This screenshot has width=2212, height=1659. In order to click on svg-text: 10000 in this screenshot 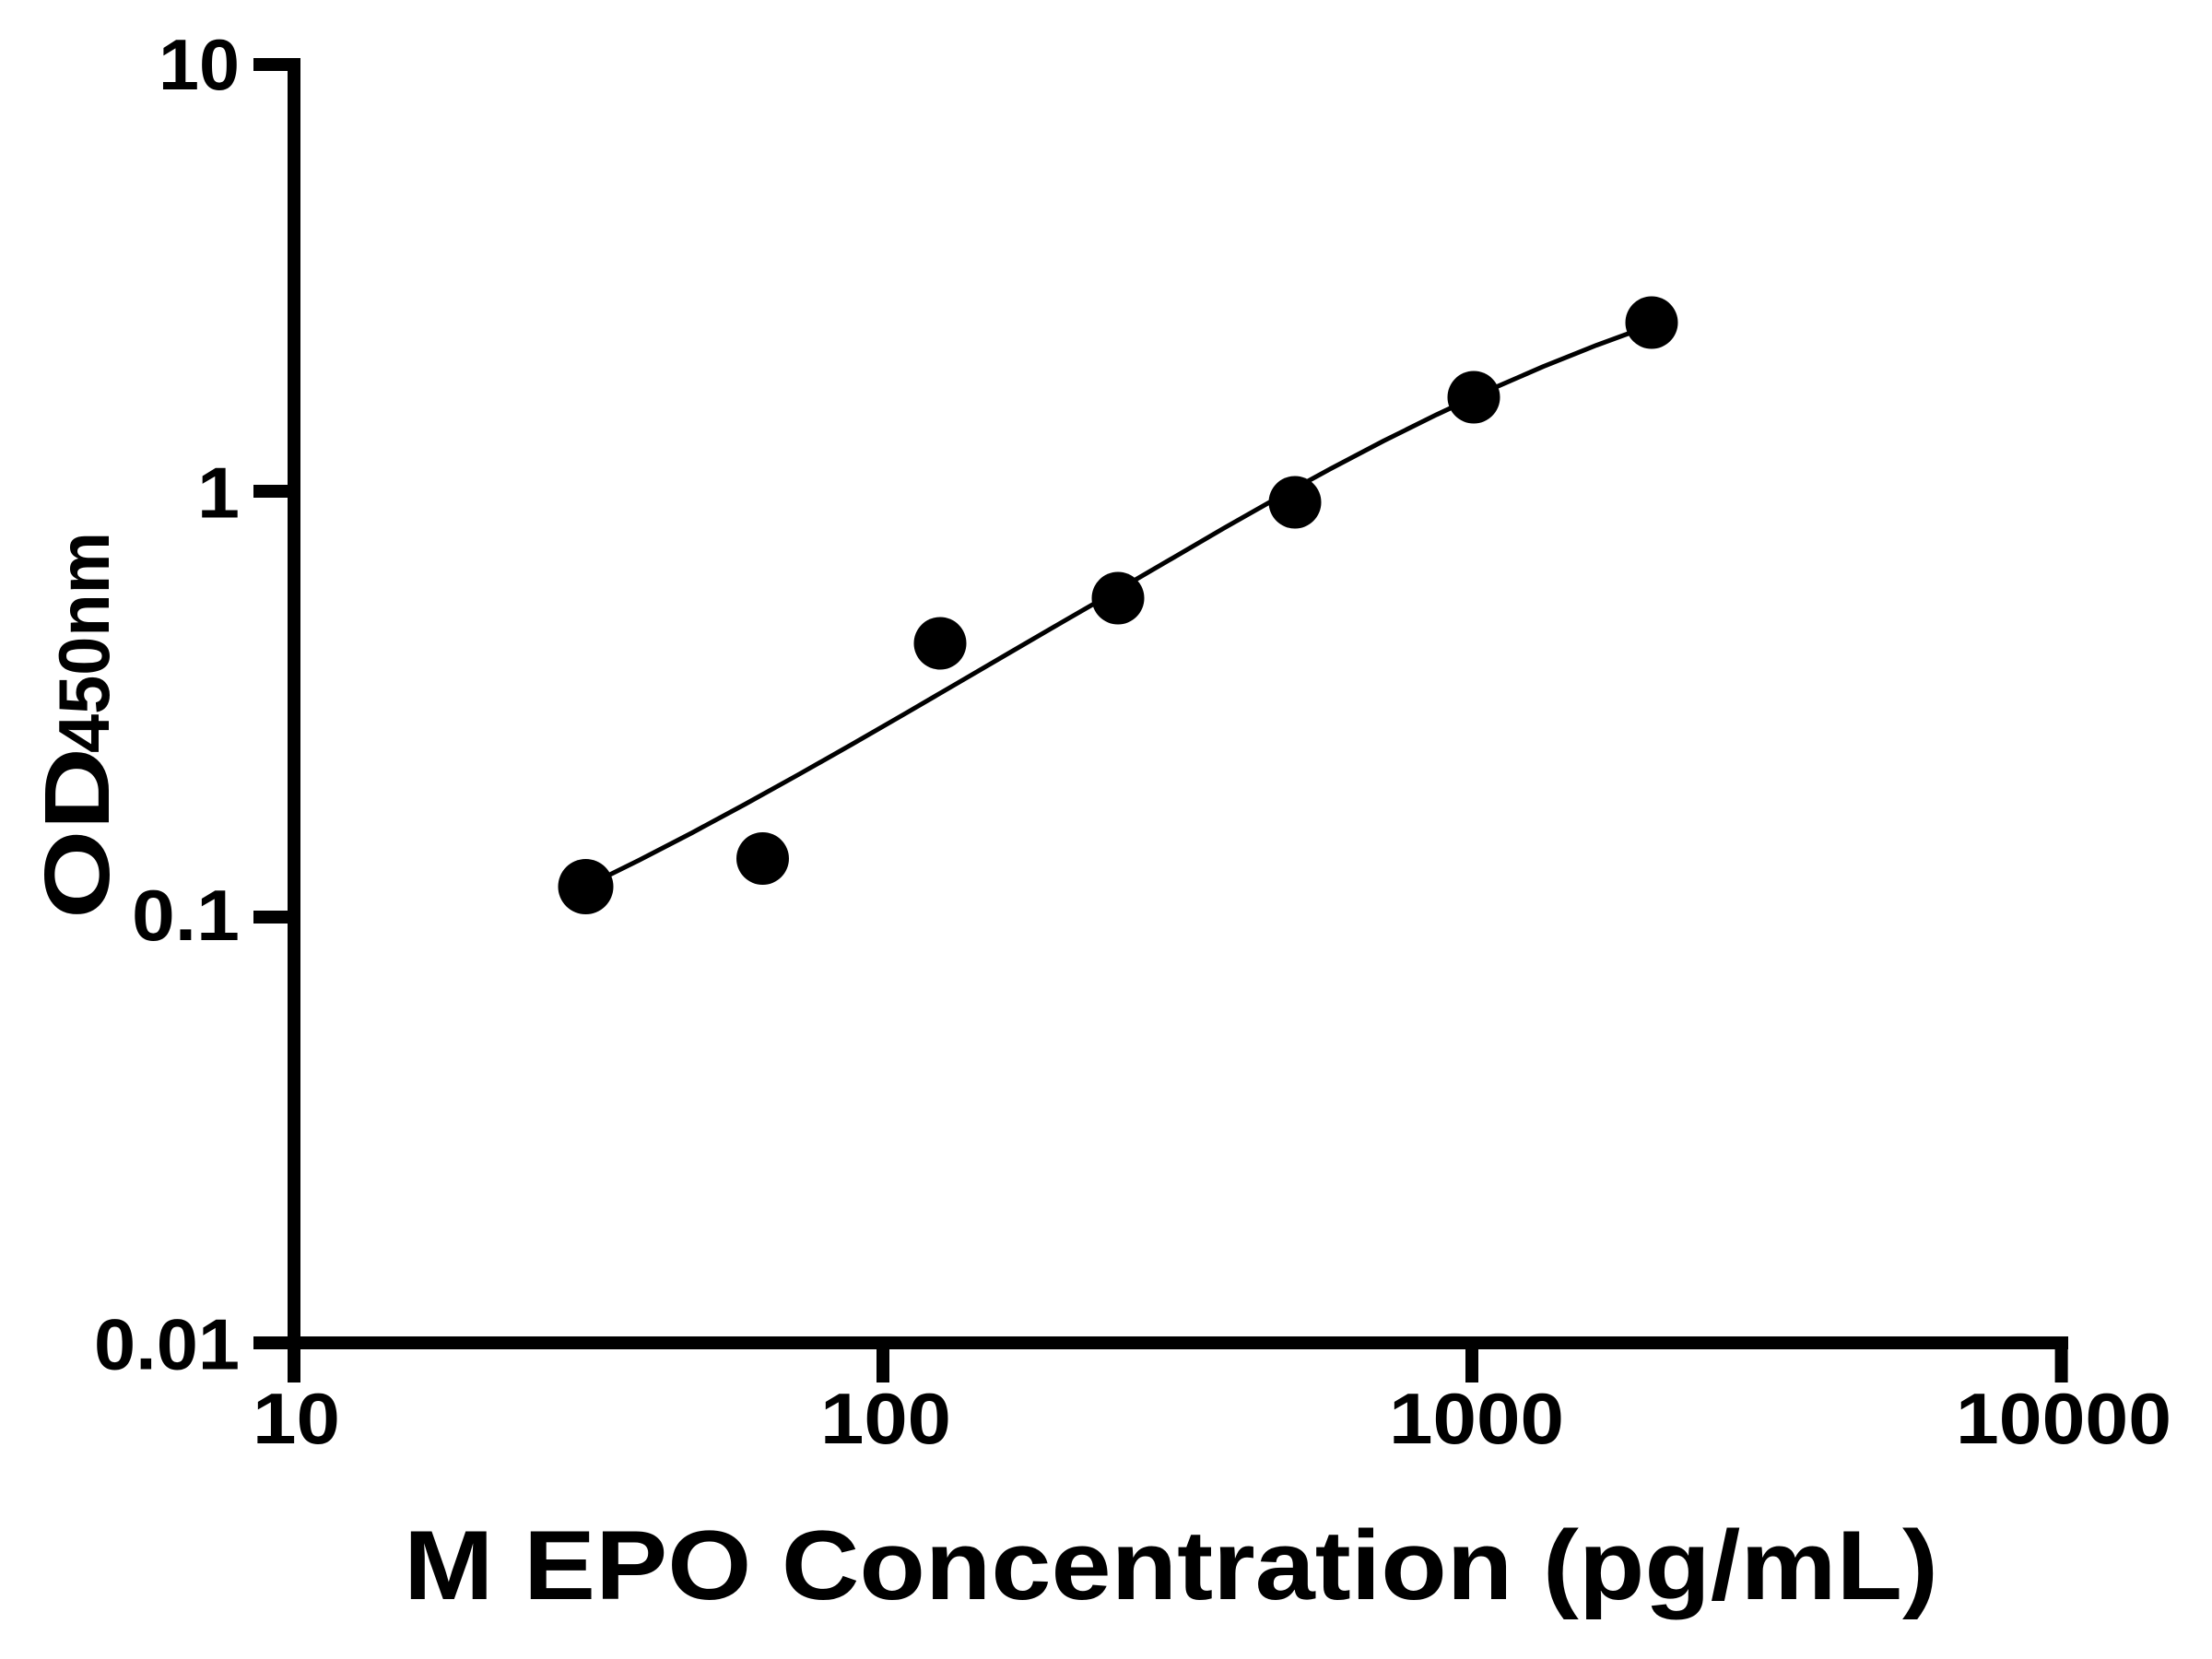, I will do `click(2063, 1418)`.